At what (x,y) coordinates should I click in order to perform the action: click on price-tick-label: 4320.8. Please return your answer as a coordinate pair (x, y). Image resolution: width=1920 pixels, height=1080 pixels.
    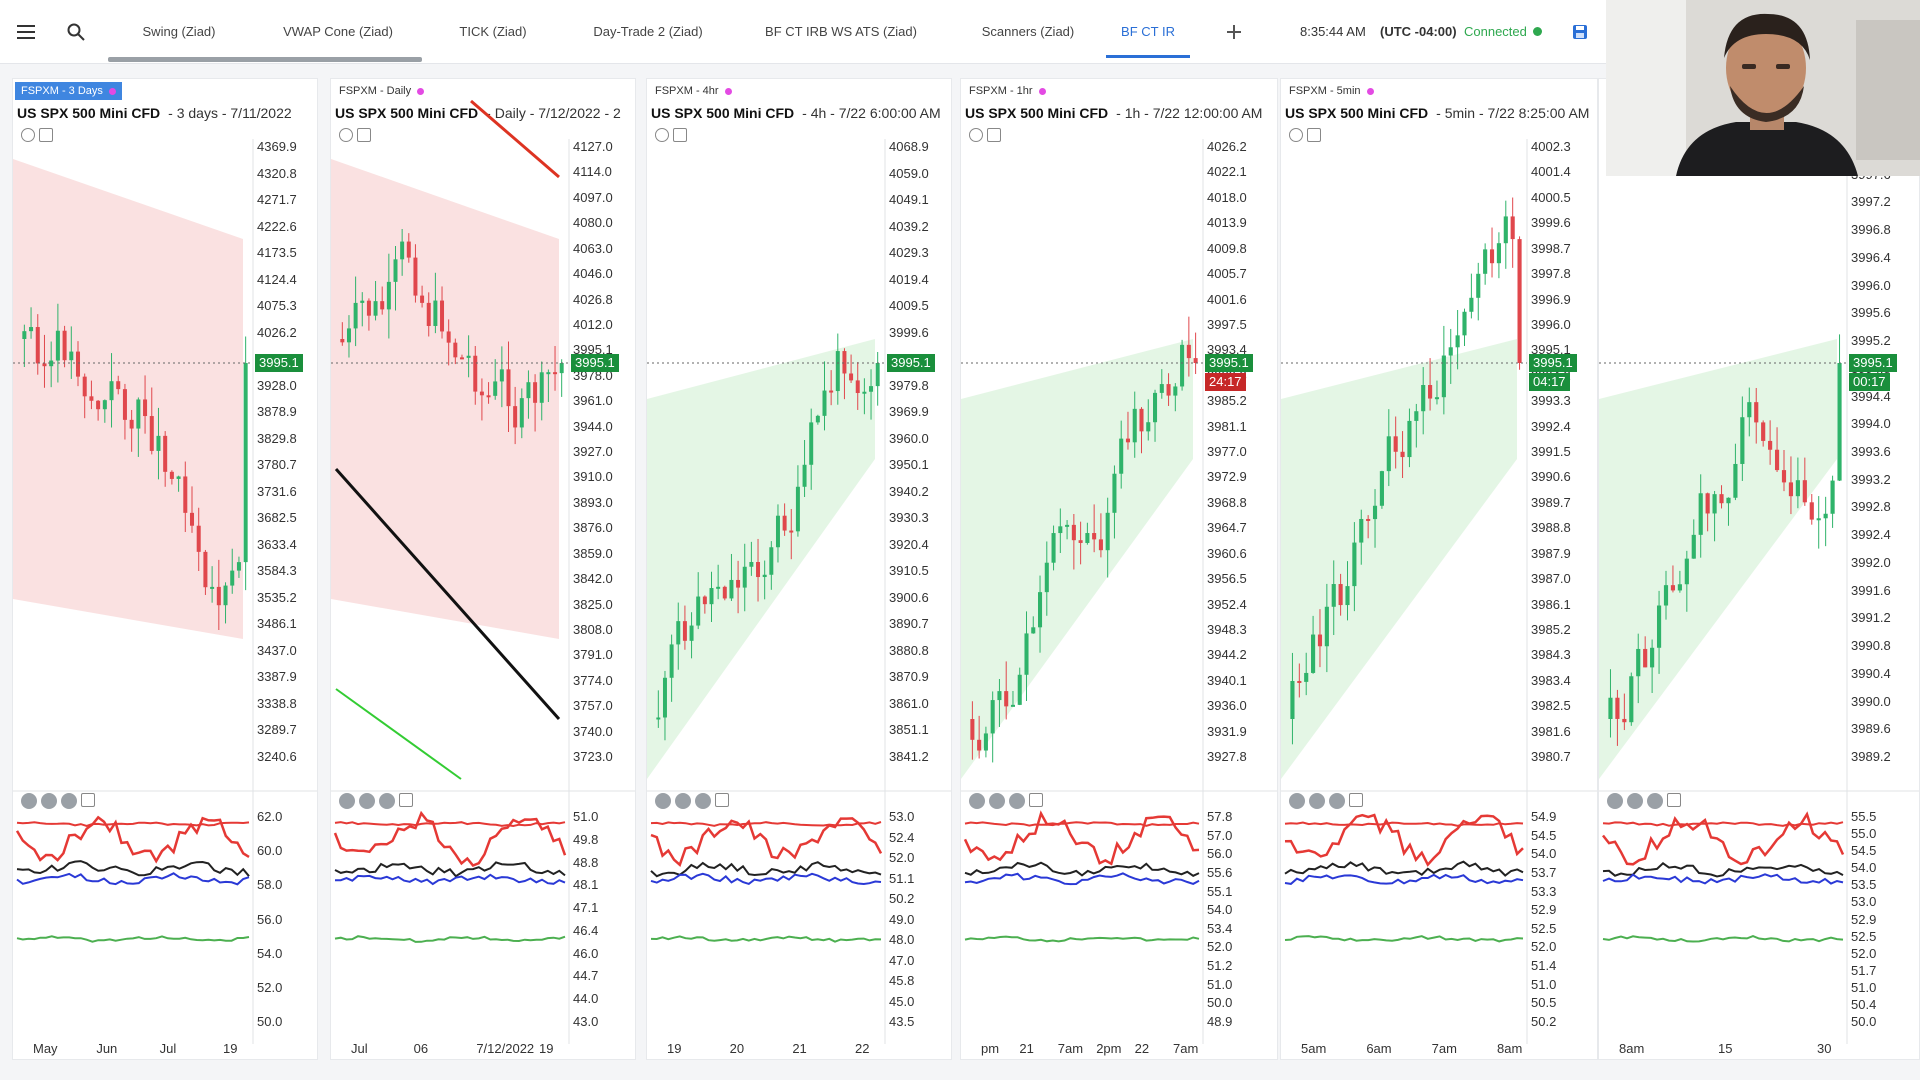
    Looking at the image, I should click on (277, 173).